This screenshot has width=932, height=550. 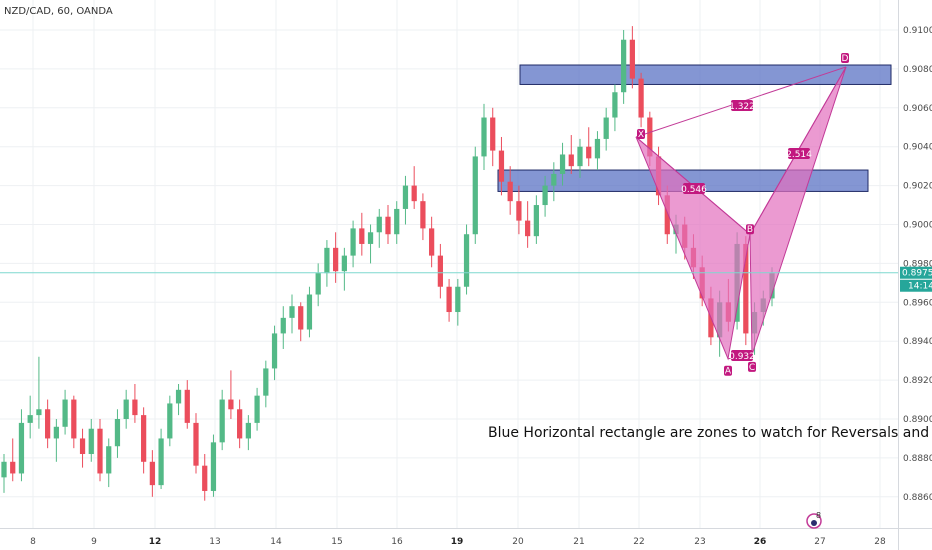 What do you see at coordinates (276, 542) in the screenshot?
I see `x-tick-label: 14` at bounding box center [276, 542].